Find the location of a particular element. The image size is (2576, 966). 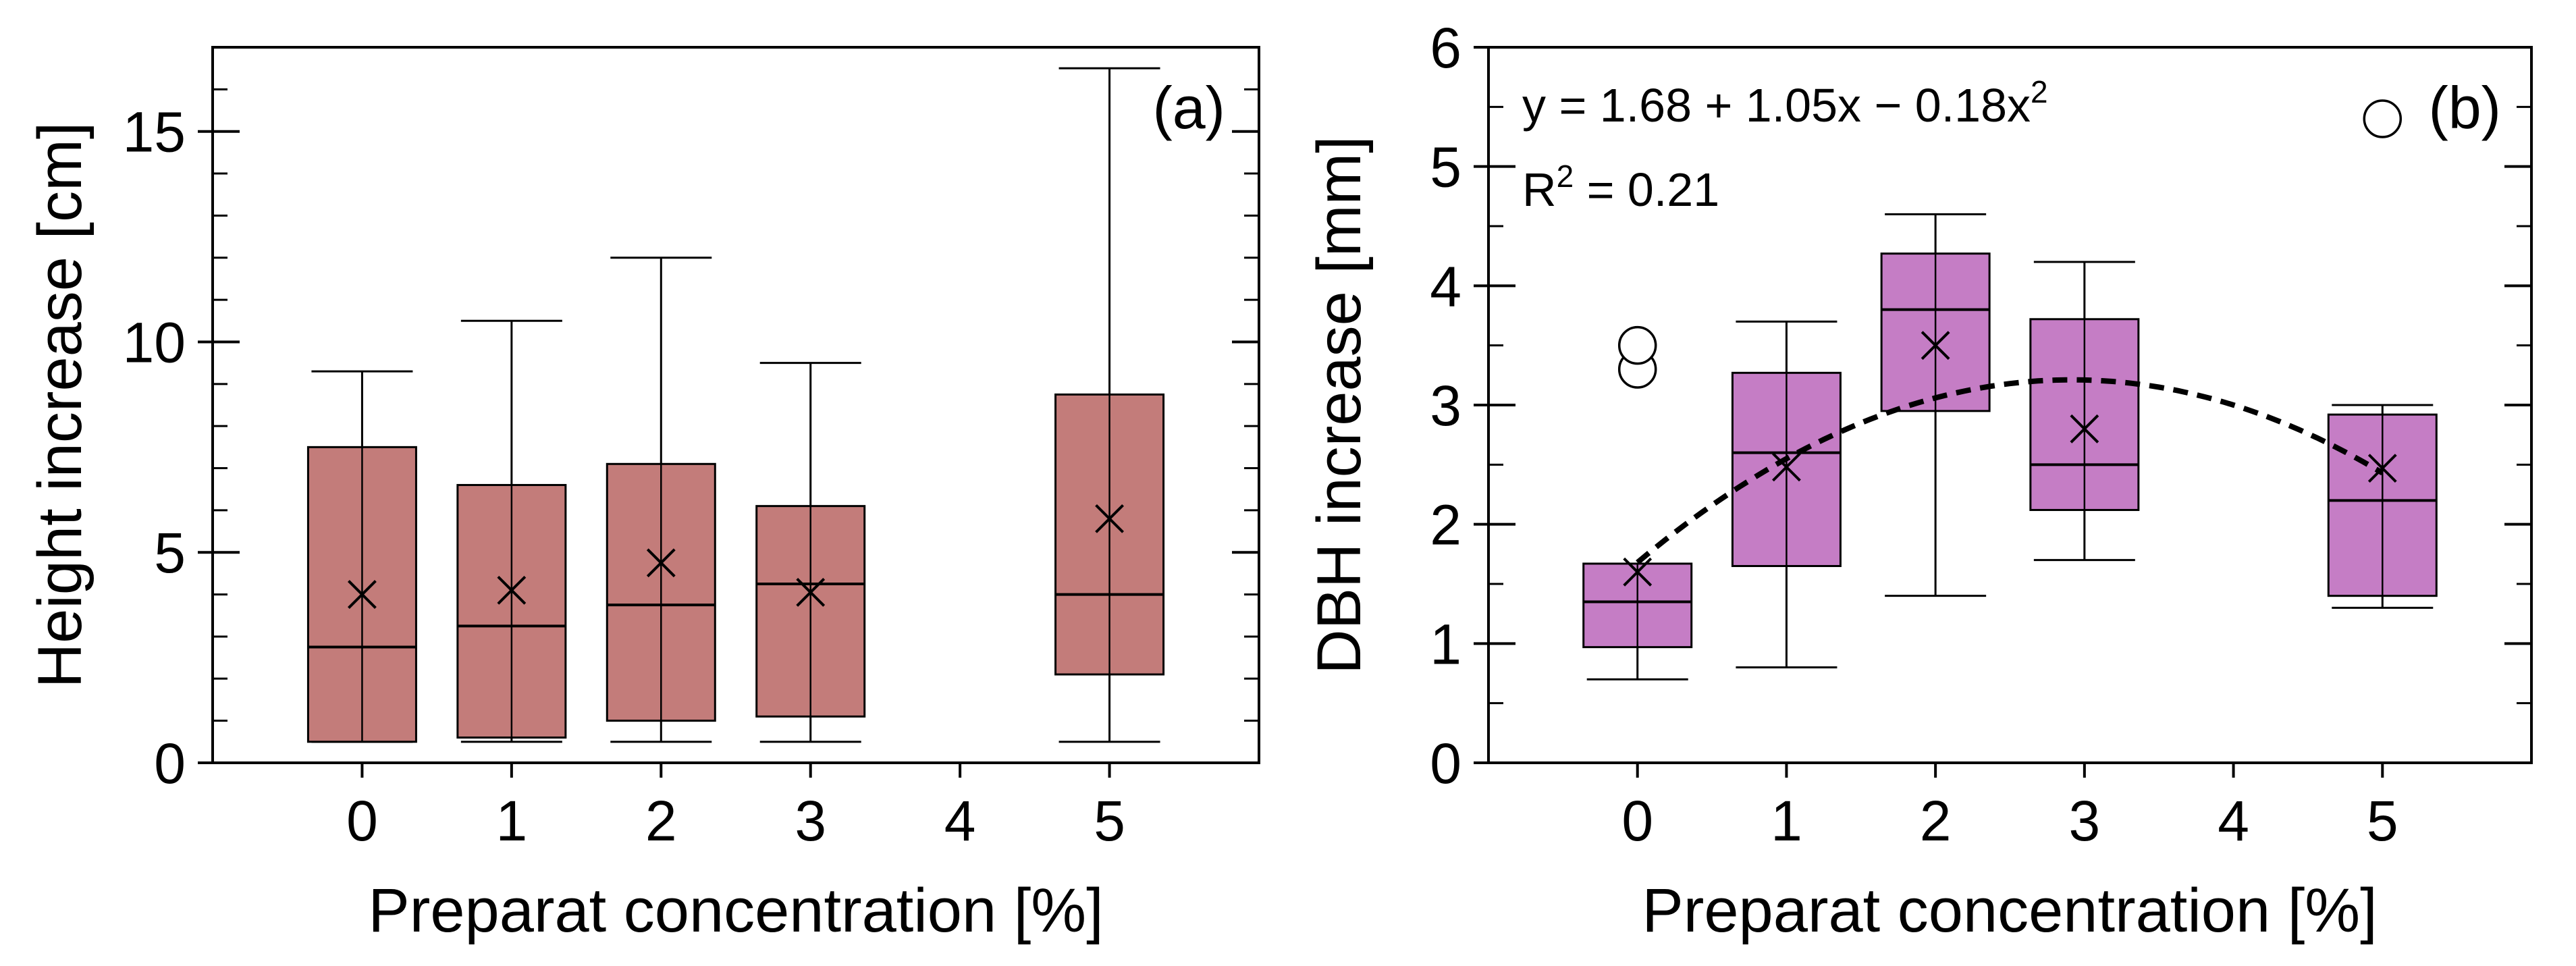

panel-b-y-axis-title: DBH increase [mm] is located at coordinates (1339, 405).